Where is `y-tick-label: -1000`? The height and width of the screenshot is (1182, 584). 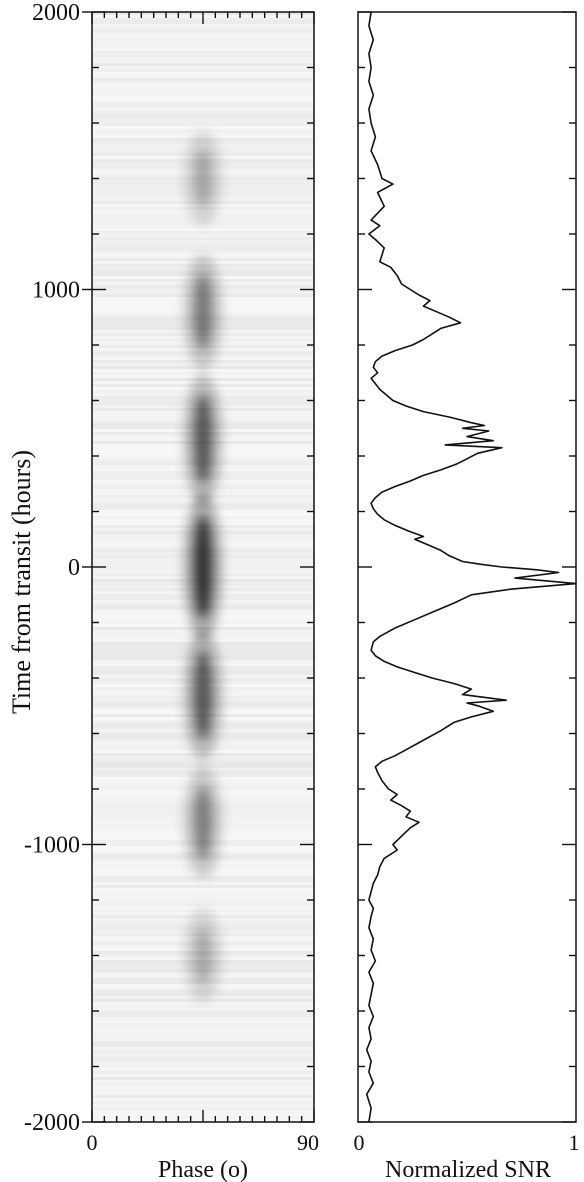 y-tick-label: -1000 is located at coordinates (52, 846).